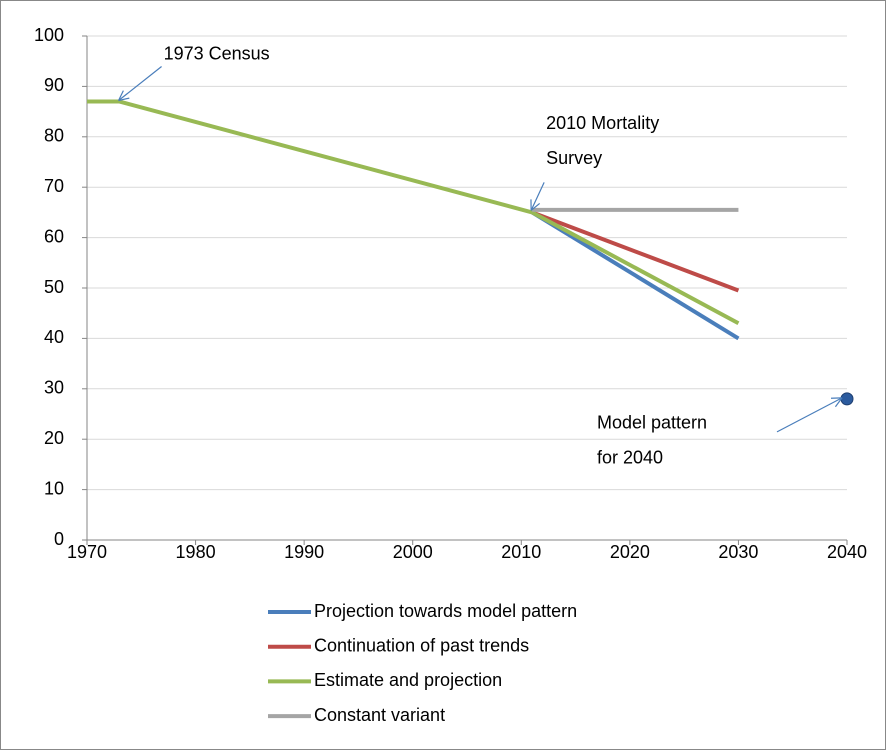  Describe the element at coordinates (87, 552) in the screenshot. I see `x-tick-label: 1970` at that location.